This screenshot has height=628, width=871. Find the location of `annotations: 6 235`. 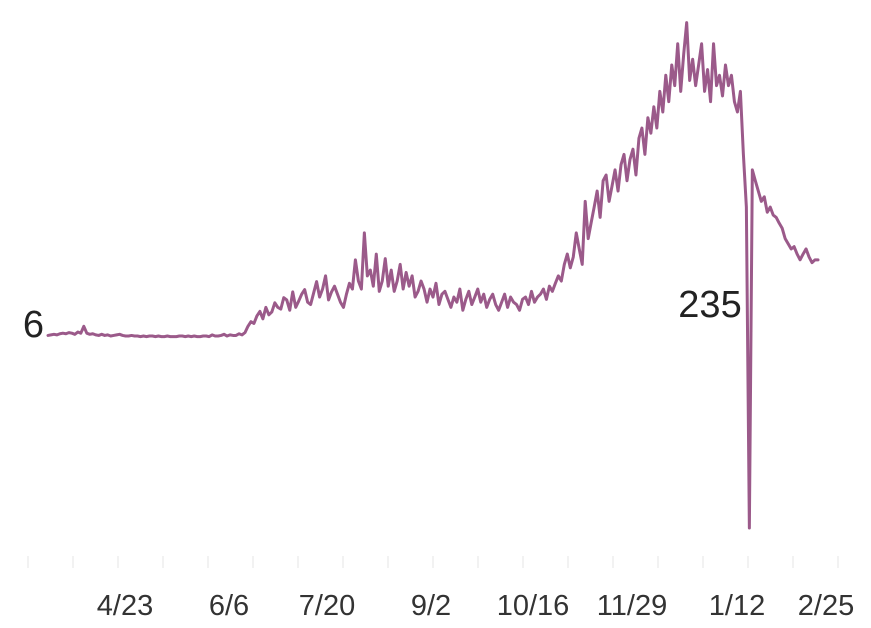

annotations: 6 235 is located at coordinates (382, 315).